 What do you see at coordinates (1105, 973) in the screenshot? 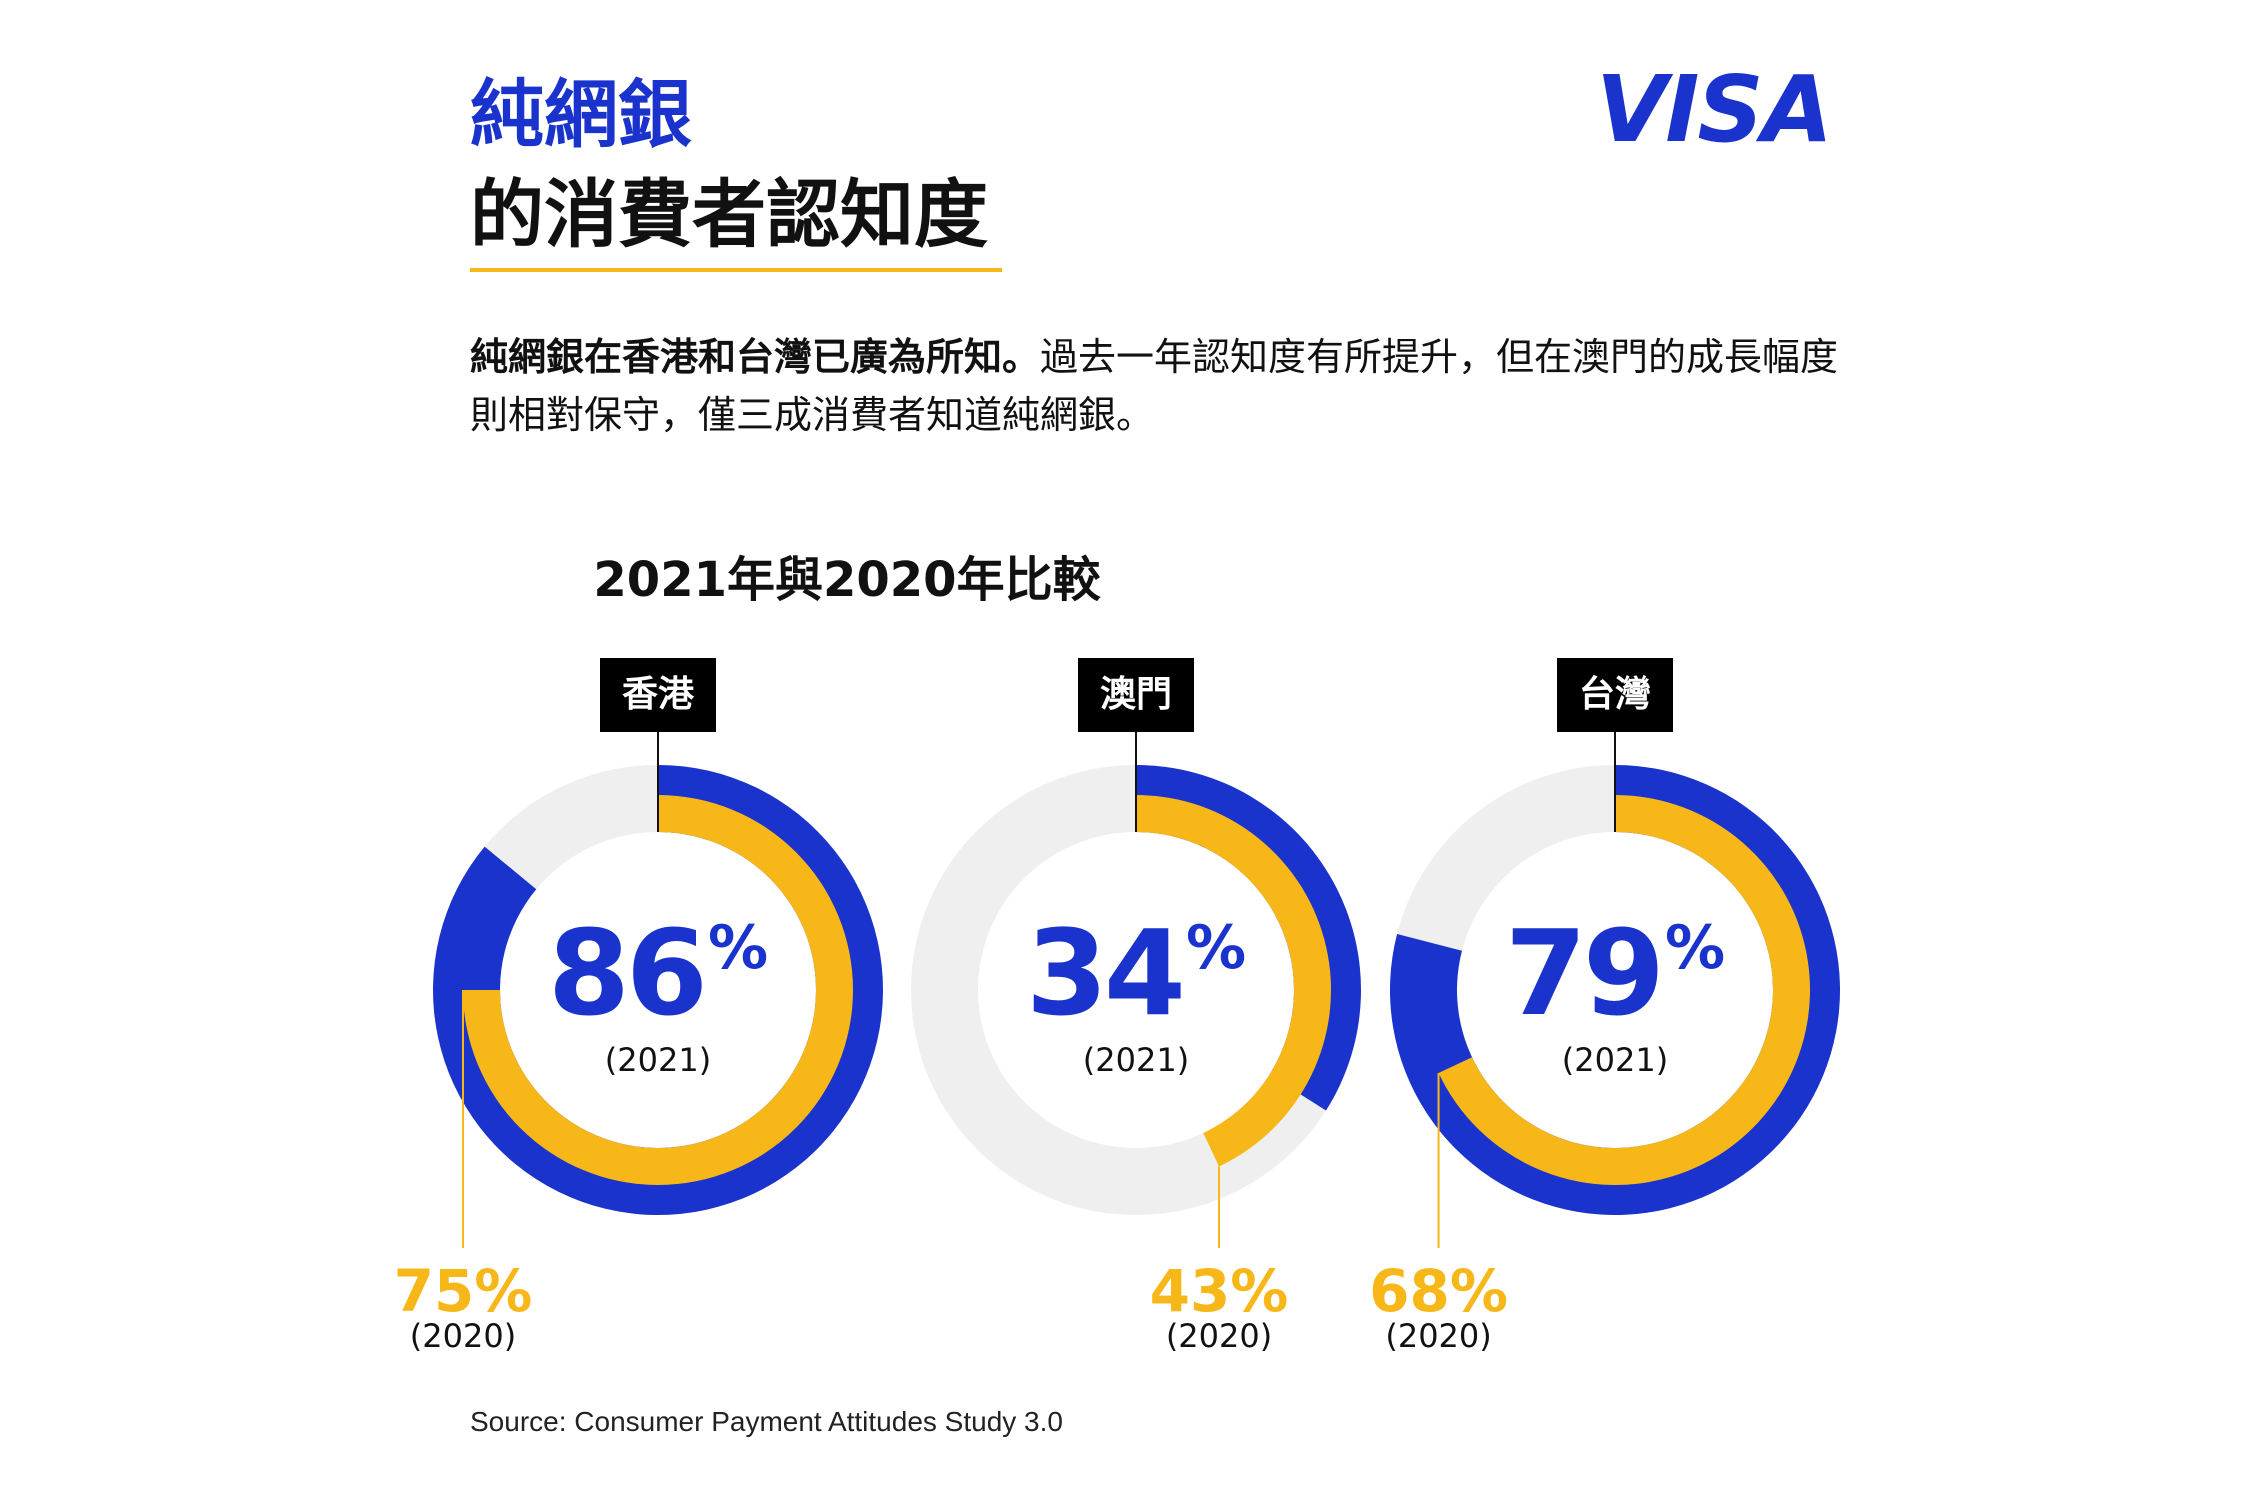
I see `value-2021-number: 34` at bounding box center [1105, 973].